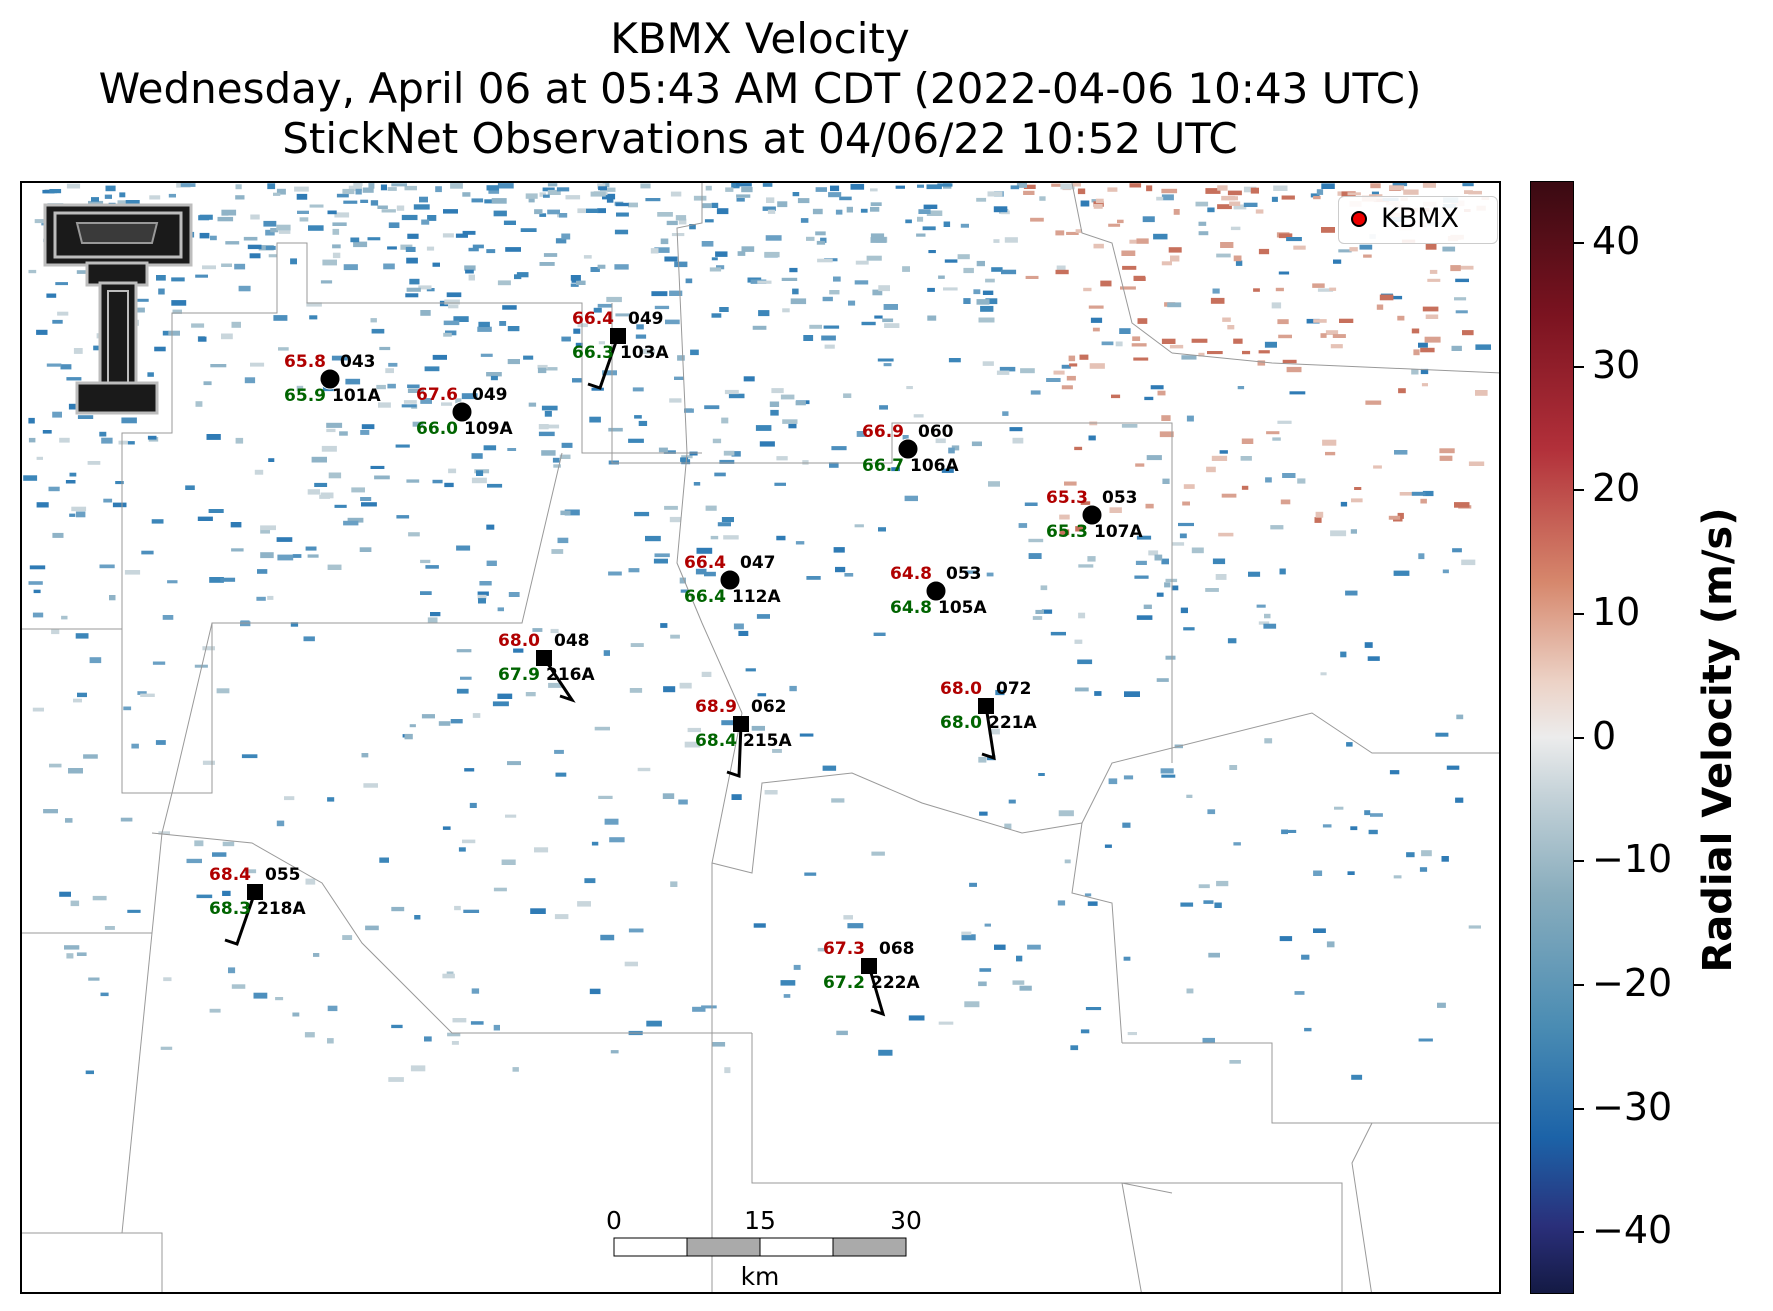 This screenshot has height=1311, width=1773. What do you see at coordinates (620, 349) in the screenshot?
I see `station-plot: 66.4 66.3 049 103A` at bounding box center [620, 349].